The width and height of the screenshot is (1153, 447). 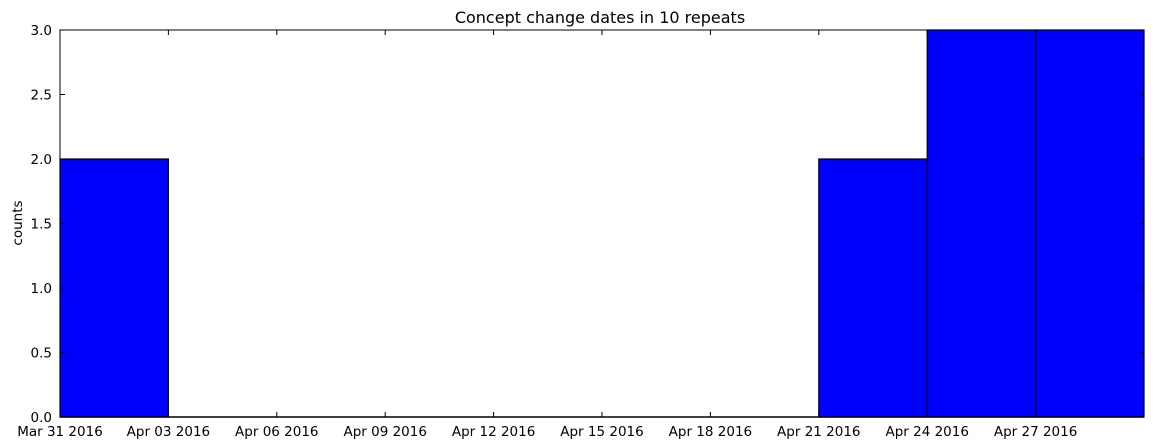 I want to click on x-tick-label: Apr 24 2016, so click(x=926, y=432).